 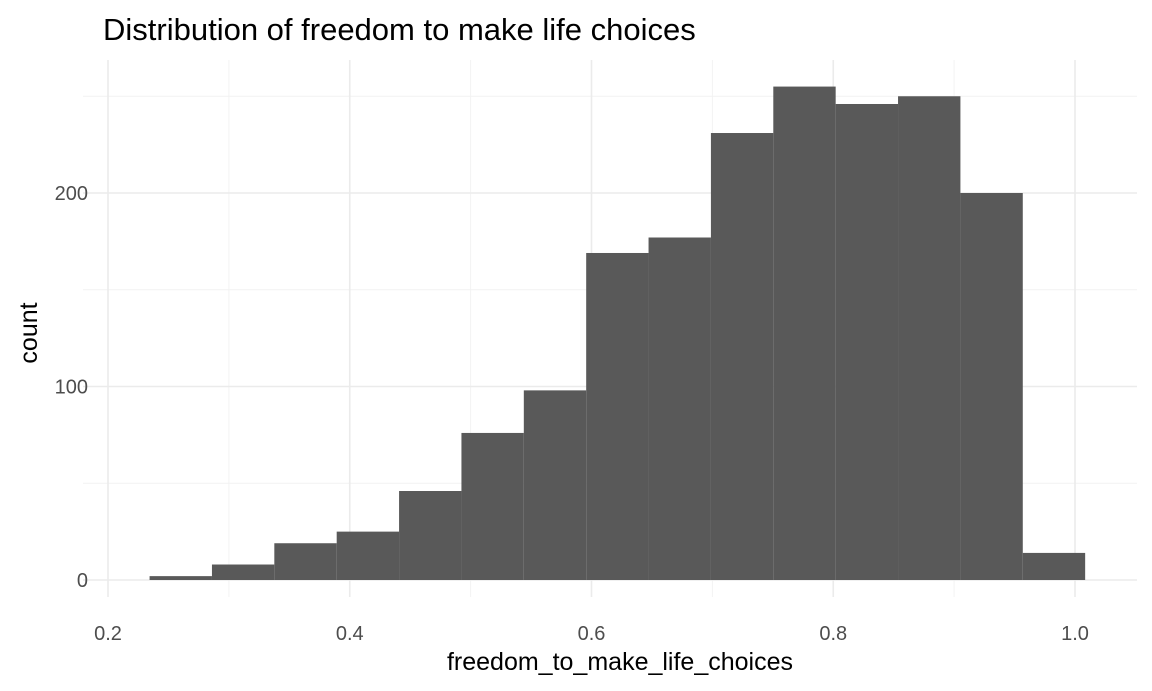 What do you see at coordinates (350, 634) in the screenshot?
I see `x-tick-label: 0.4` at bounding box center [350, 634].